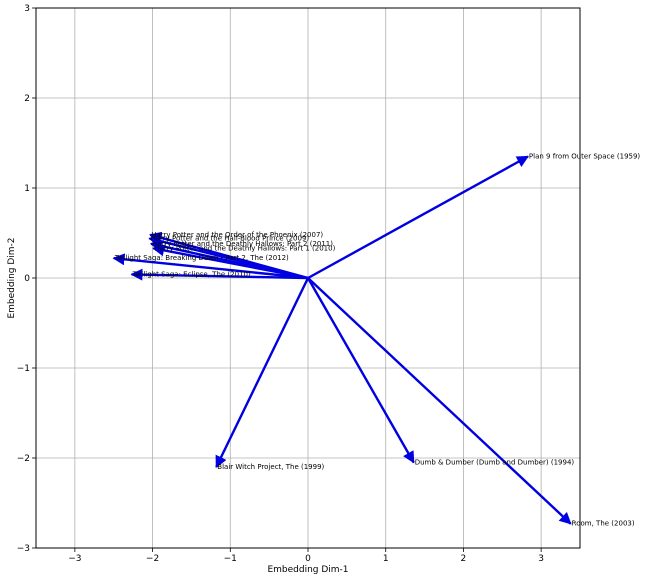  I want to click on y-tick-label: −1, so click(23, 369).